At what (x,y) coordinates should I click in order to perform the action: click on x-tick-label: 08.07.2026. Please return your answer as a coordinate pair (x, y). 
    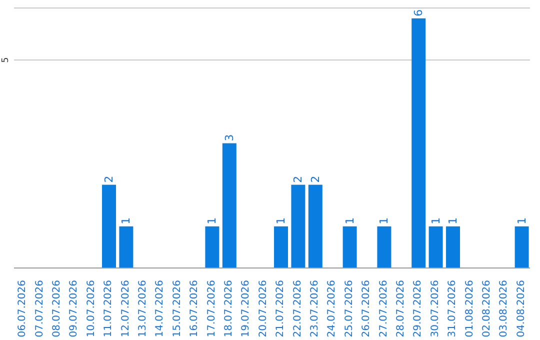
    Looking at the image, I should click on (57, 309).